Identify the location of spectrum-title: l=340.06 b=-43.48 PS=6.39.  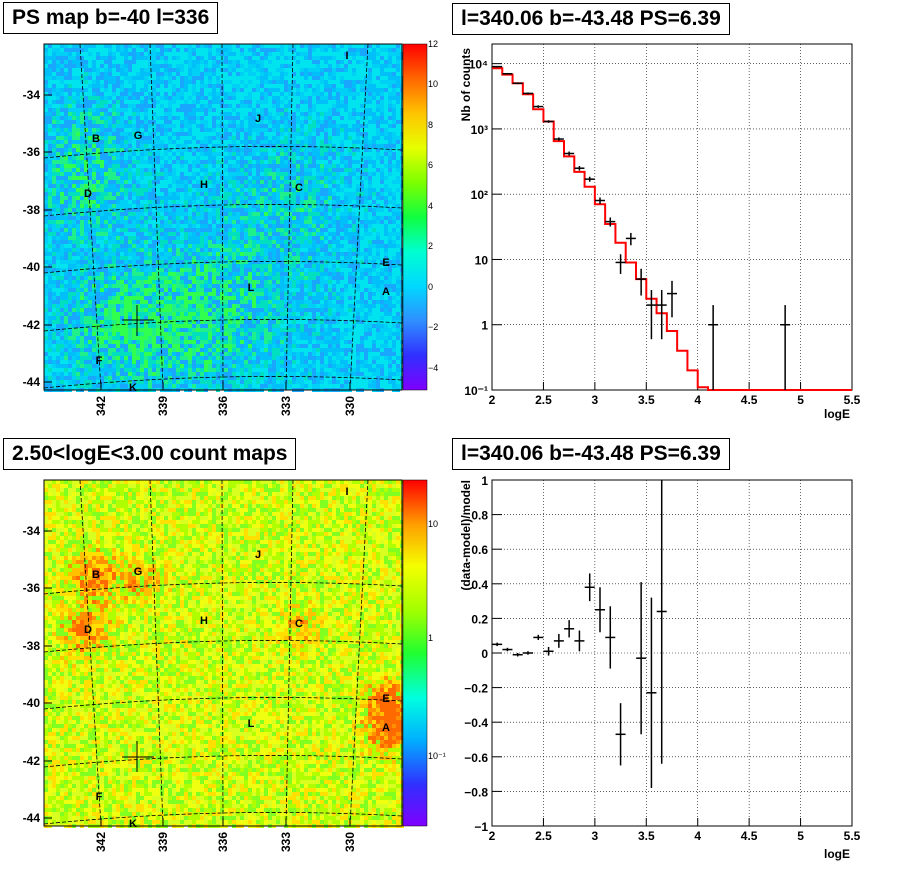
(591, 19).